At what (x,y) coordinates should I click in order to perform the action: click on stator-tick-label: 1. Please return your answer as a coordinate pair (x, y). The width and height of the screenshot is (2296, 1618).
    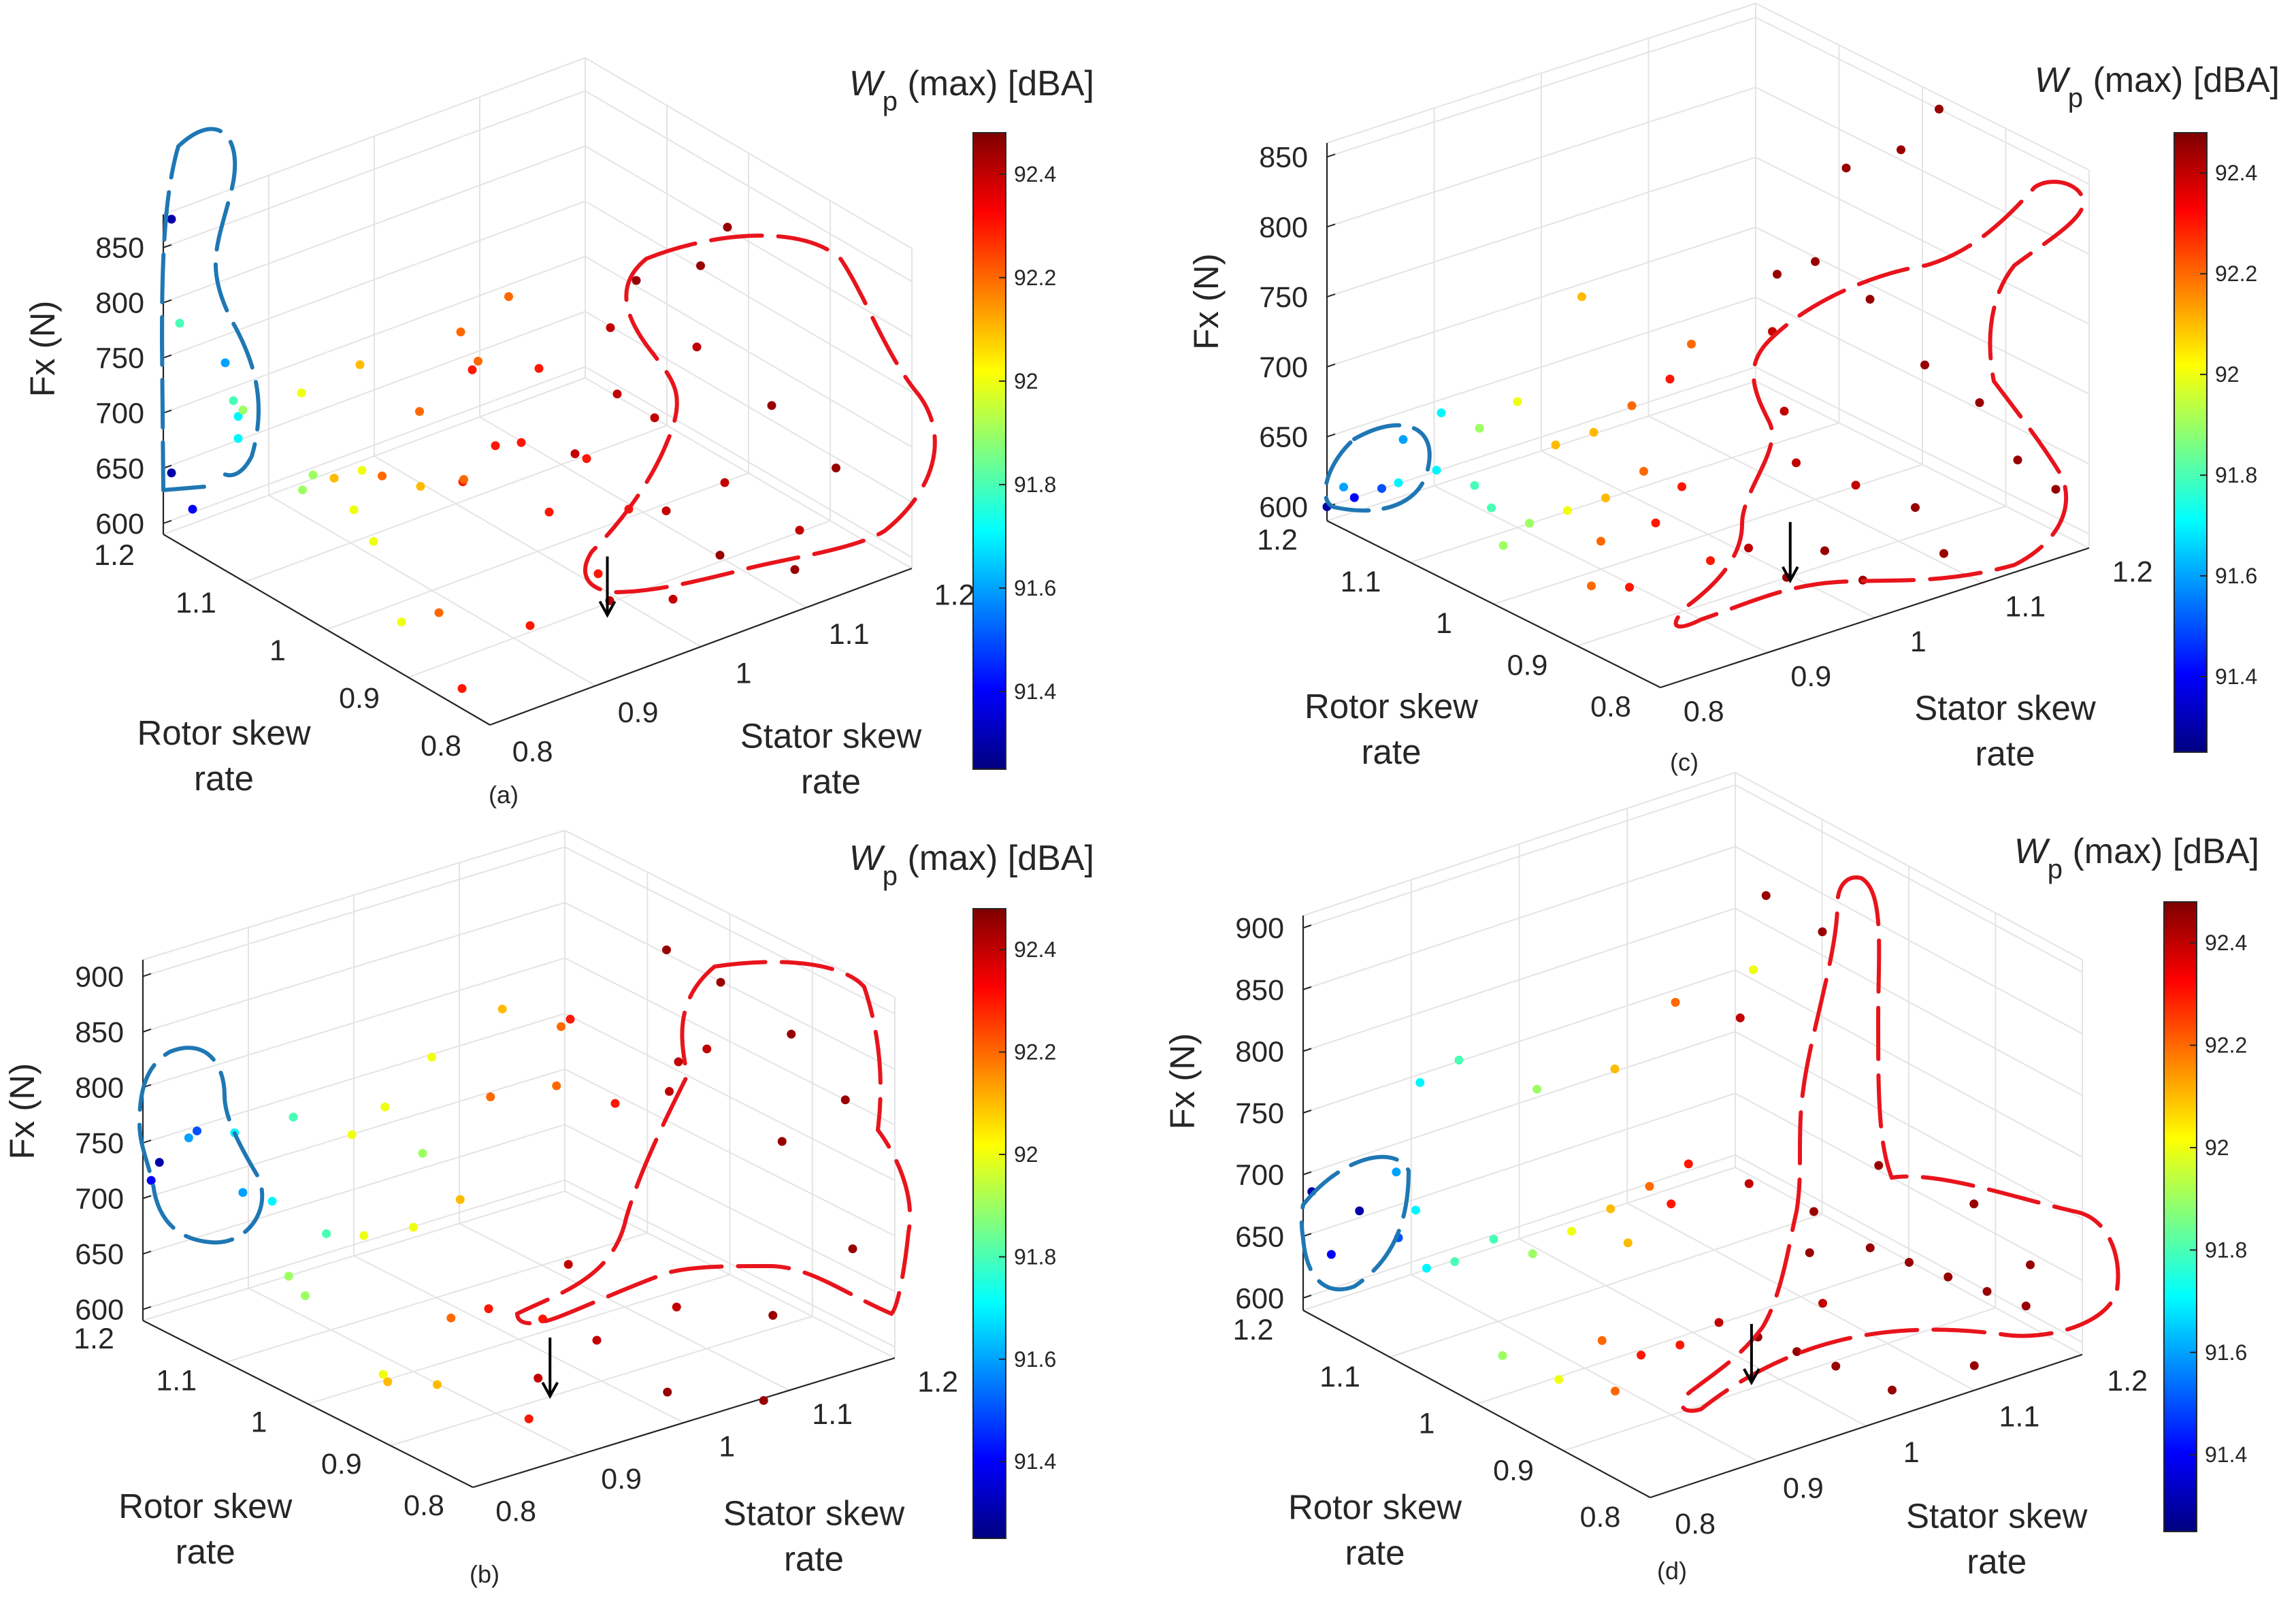
    Looking at the image, I should click on (744, 674).